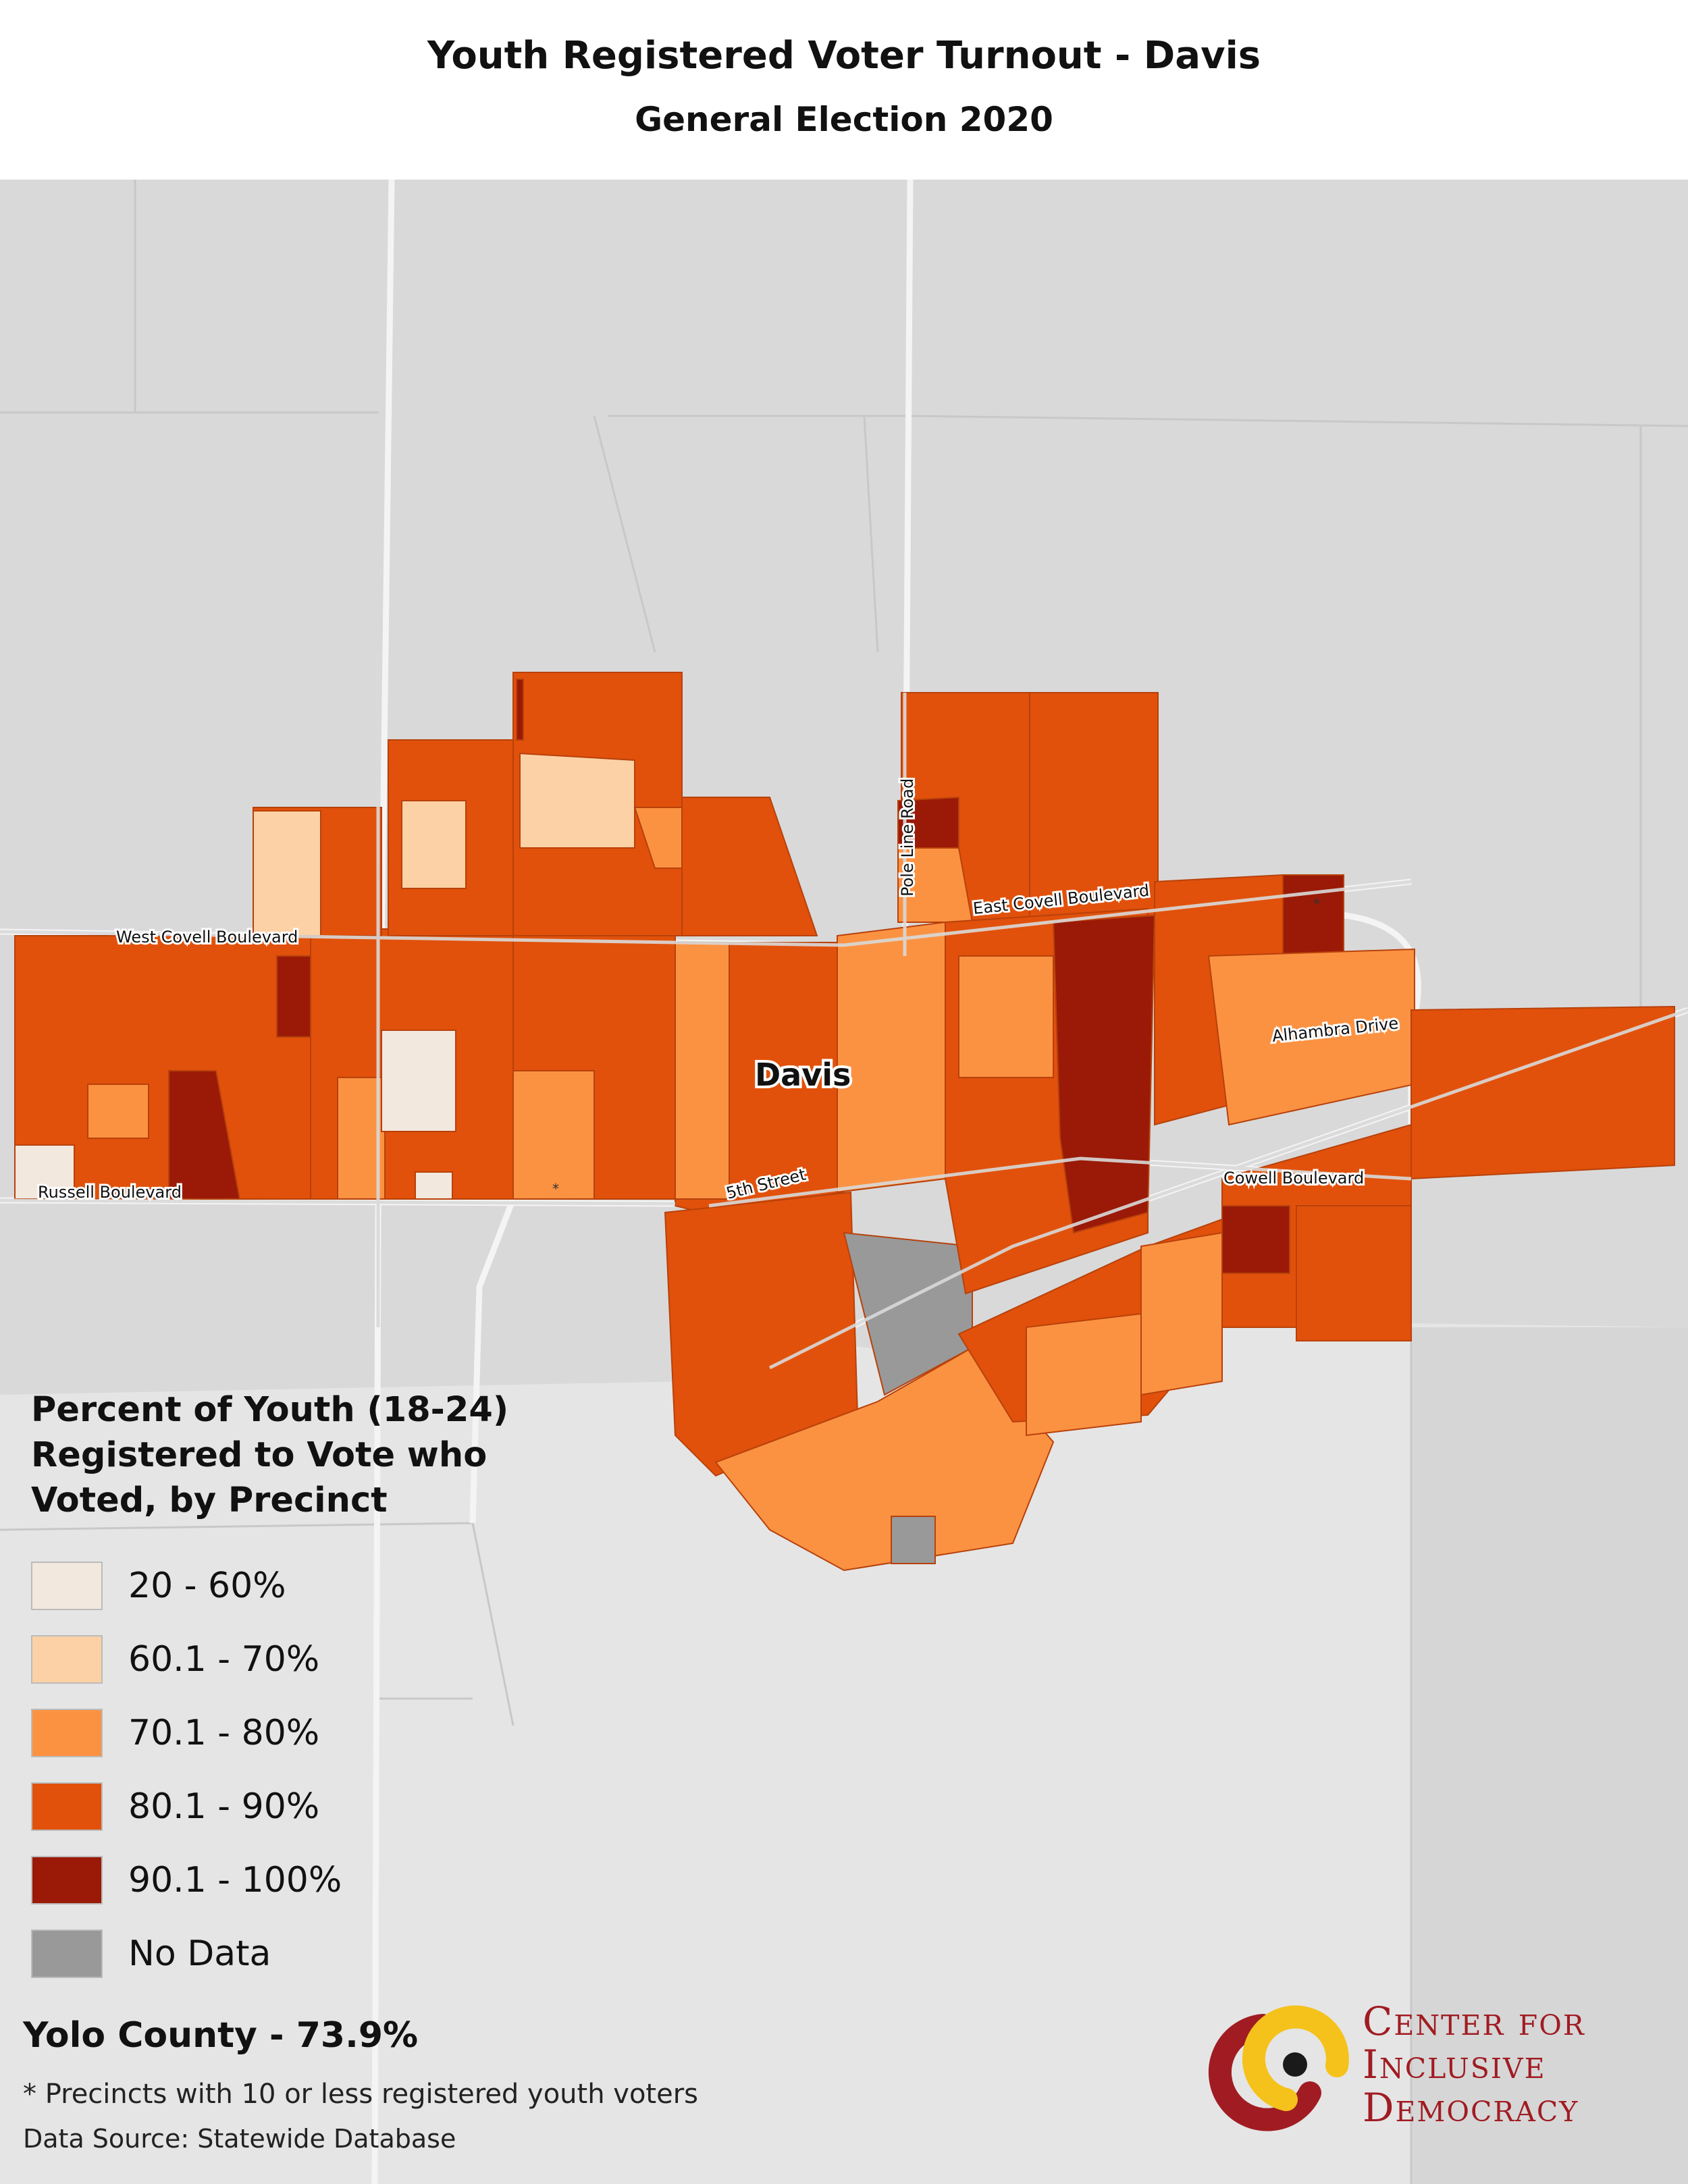 This screenshot has height=2184, width=1688. I want to click on precinct-russell-high, so click(205, 1135).